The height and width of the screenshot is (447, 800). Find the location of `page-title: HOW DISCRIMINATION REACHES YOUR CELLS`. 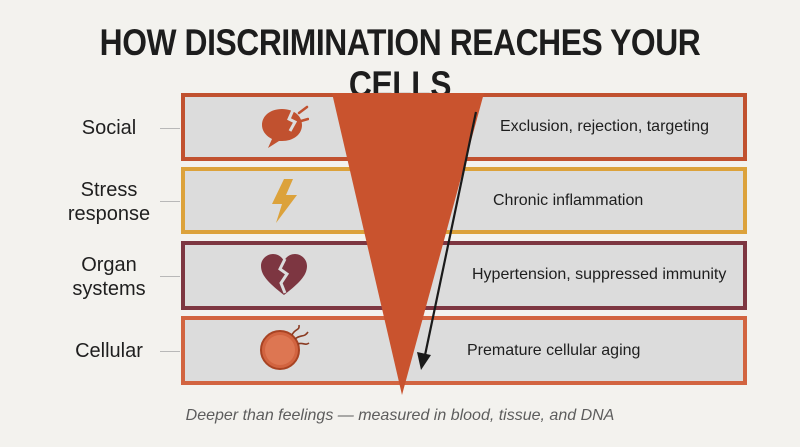

page-title: HOW DISCRIMINATION REACHES YOUR CELLS is located at coordinates (400, 63).